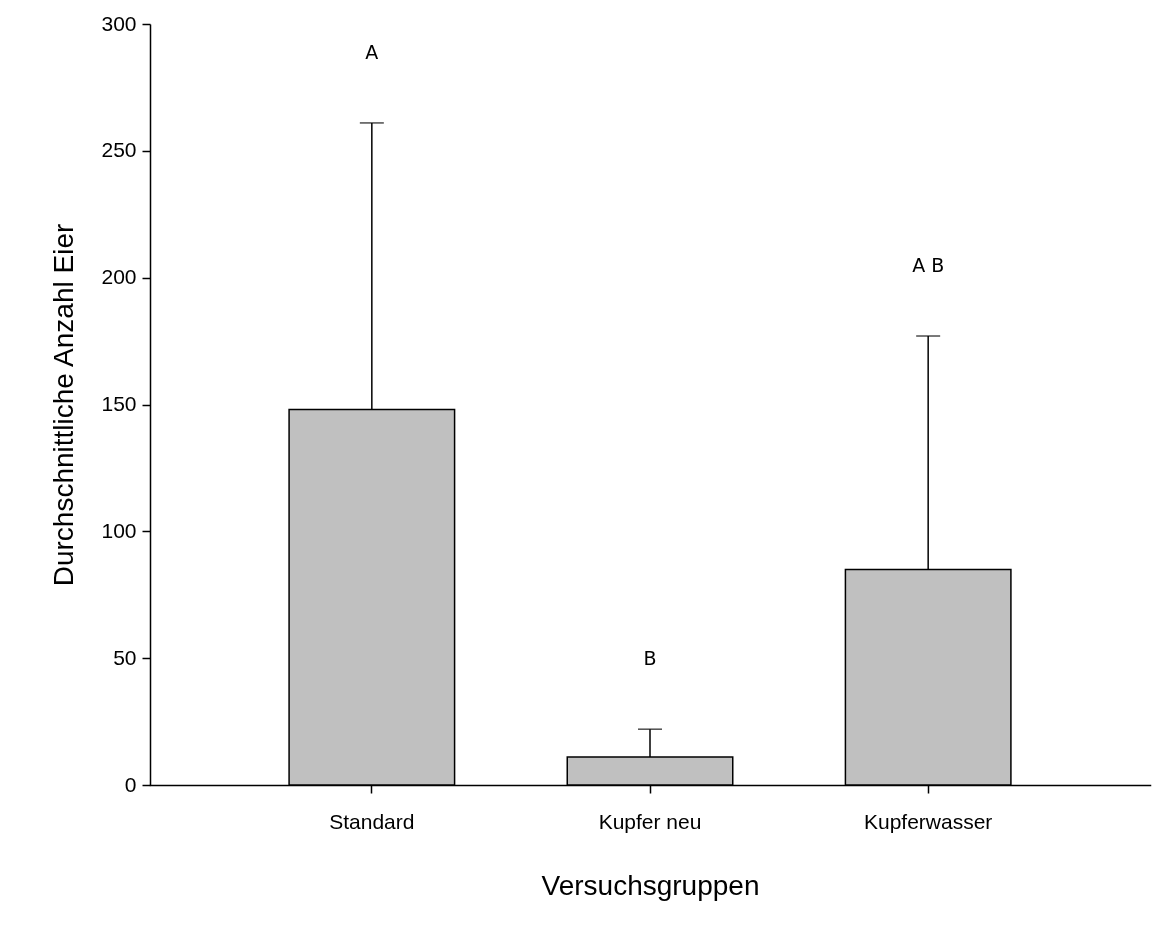 The image size is (1152, 927). Describe the element at coordinates (119, 150) in the screenshot. I see `y-tick-label: 250` at that location.